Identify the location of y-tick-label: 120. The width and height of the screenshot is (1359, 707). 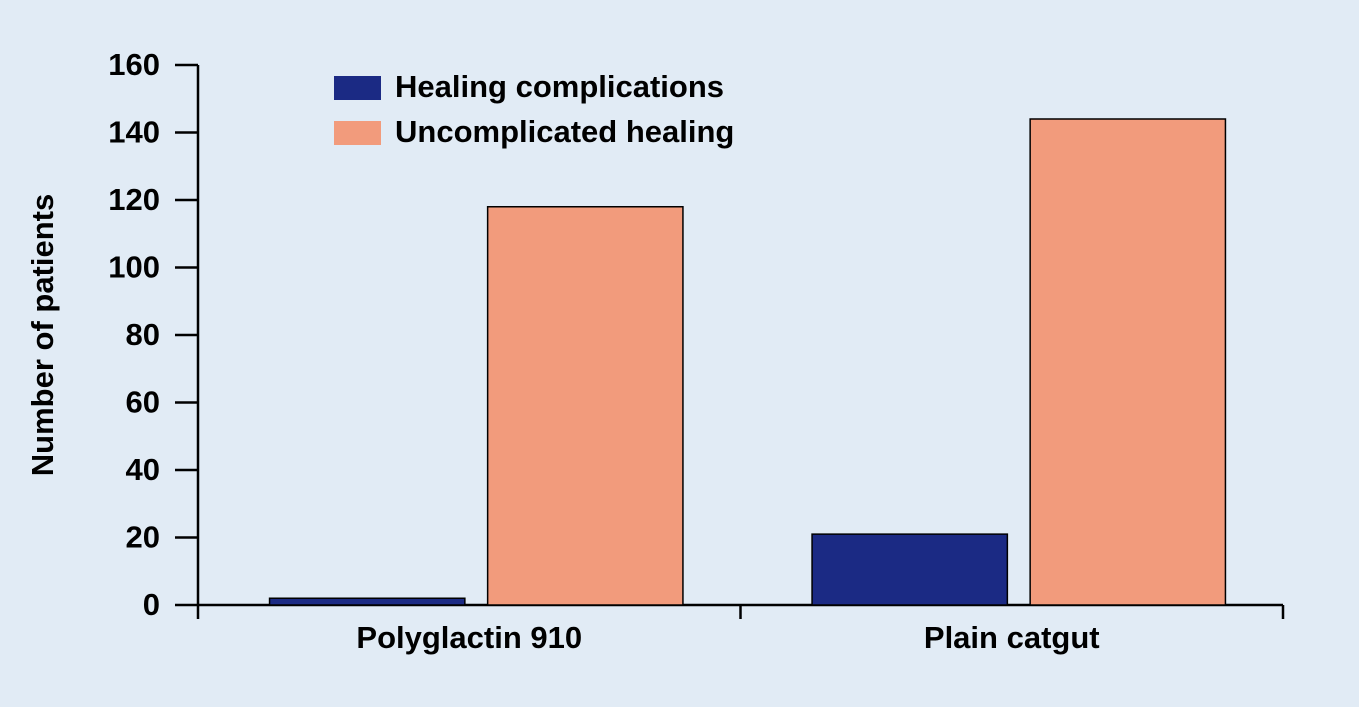
(134, 199).